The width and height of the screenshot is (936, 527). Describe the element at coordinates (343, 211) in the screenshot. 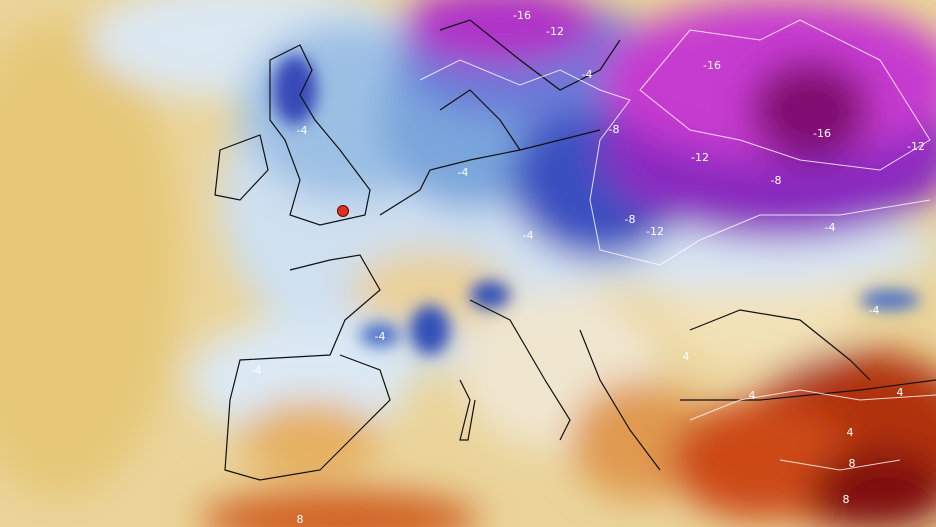

I see `location-marker` at that location.